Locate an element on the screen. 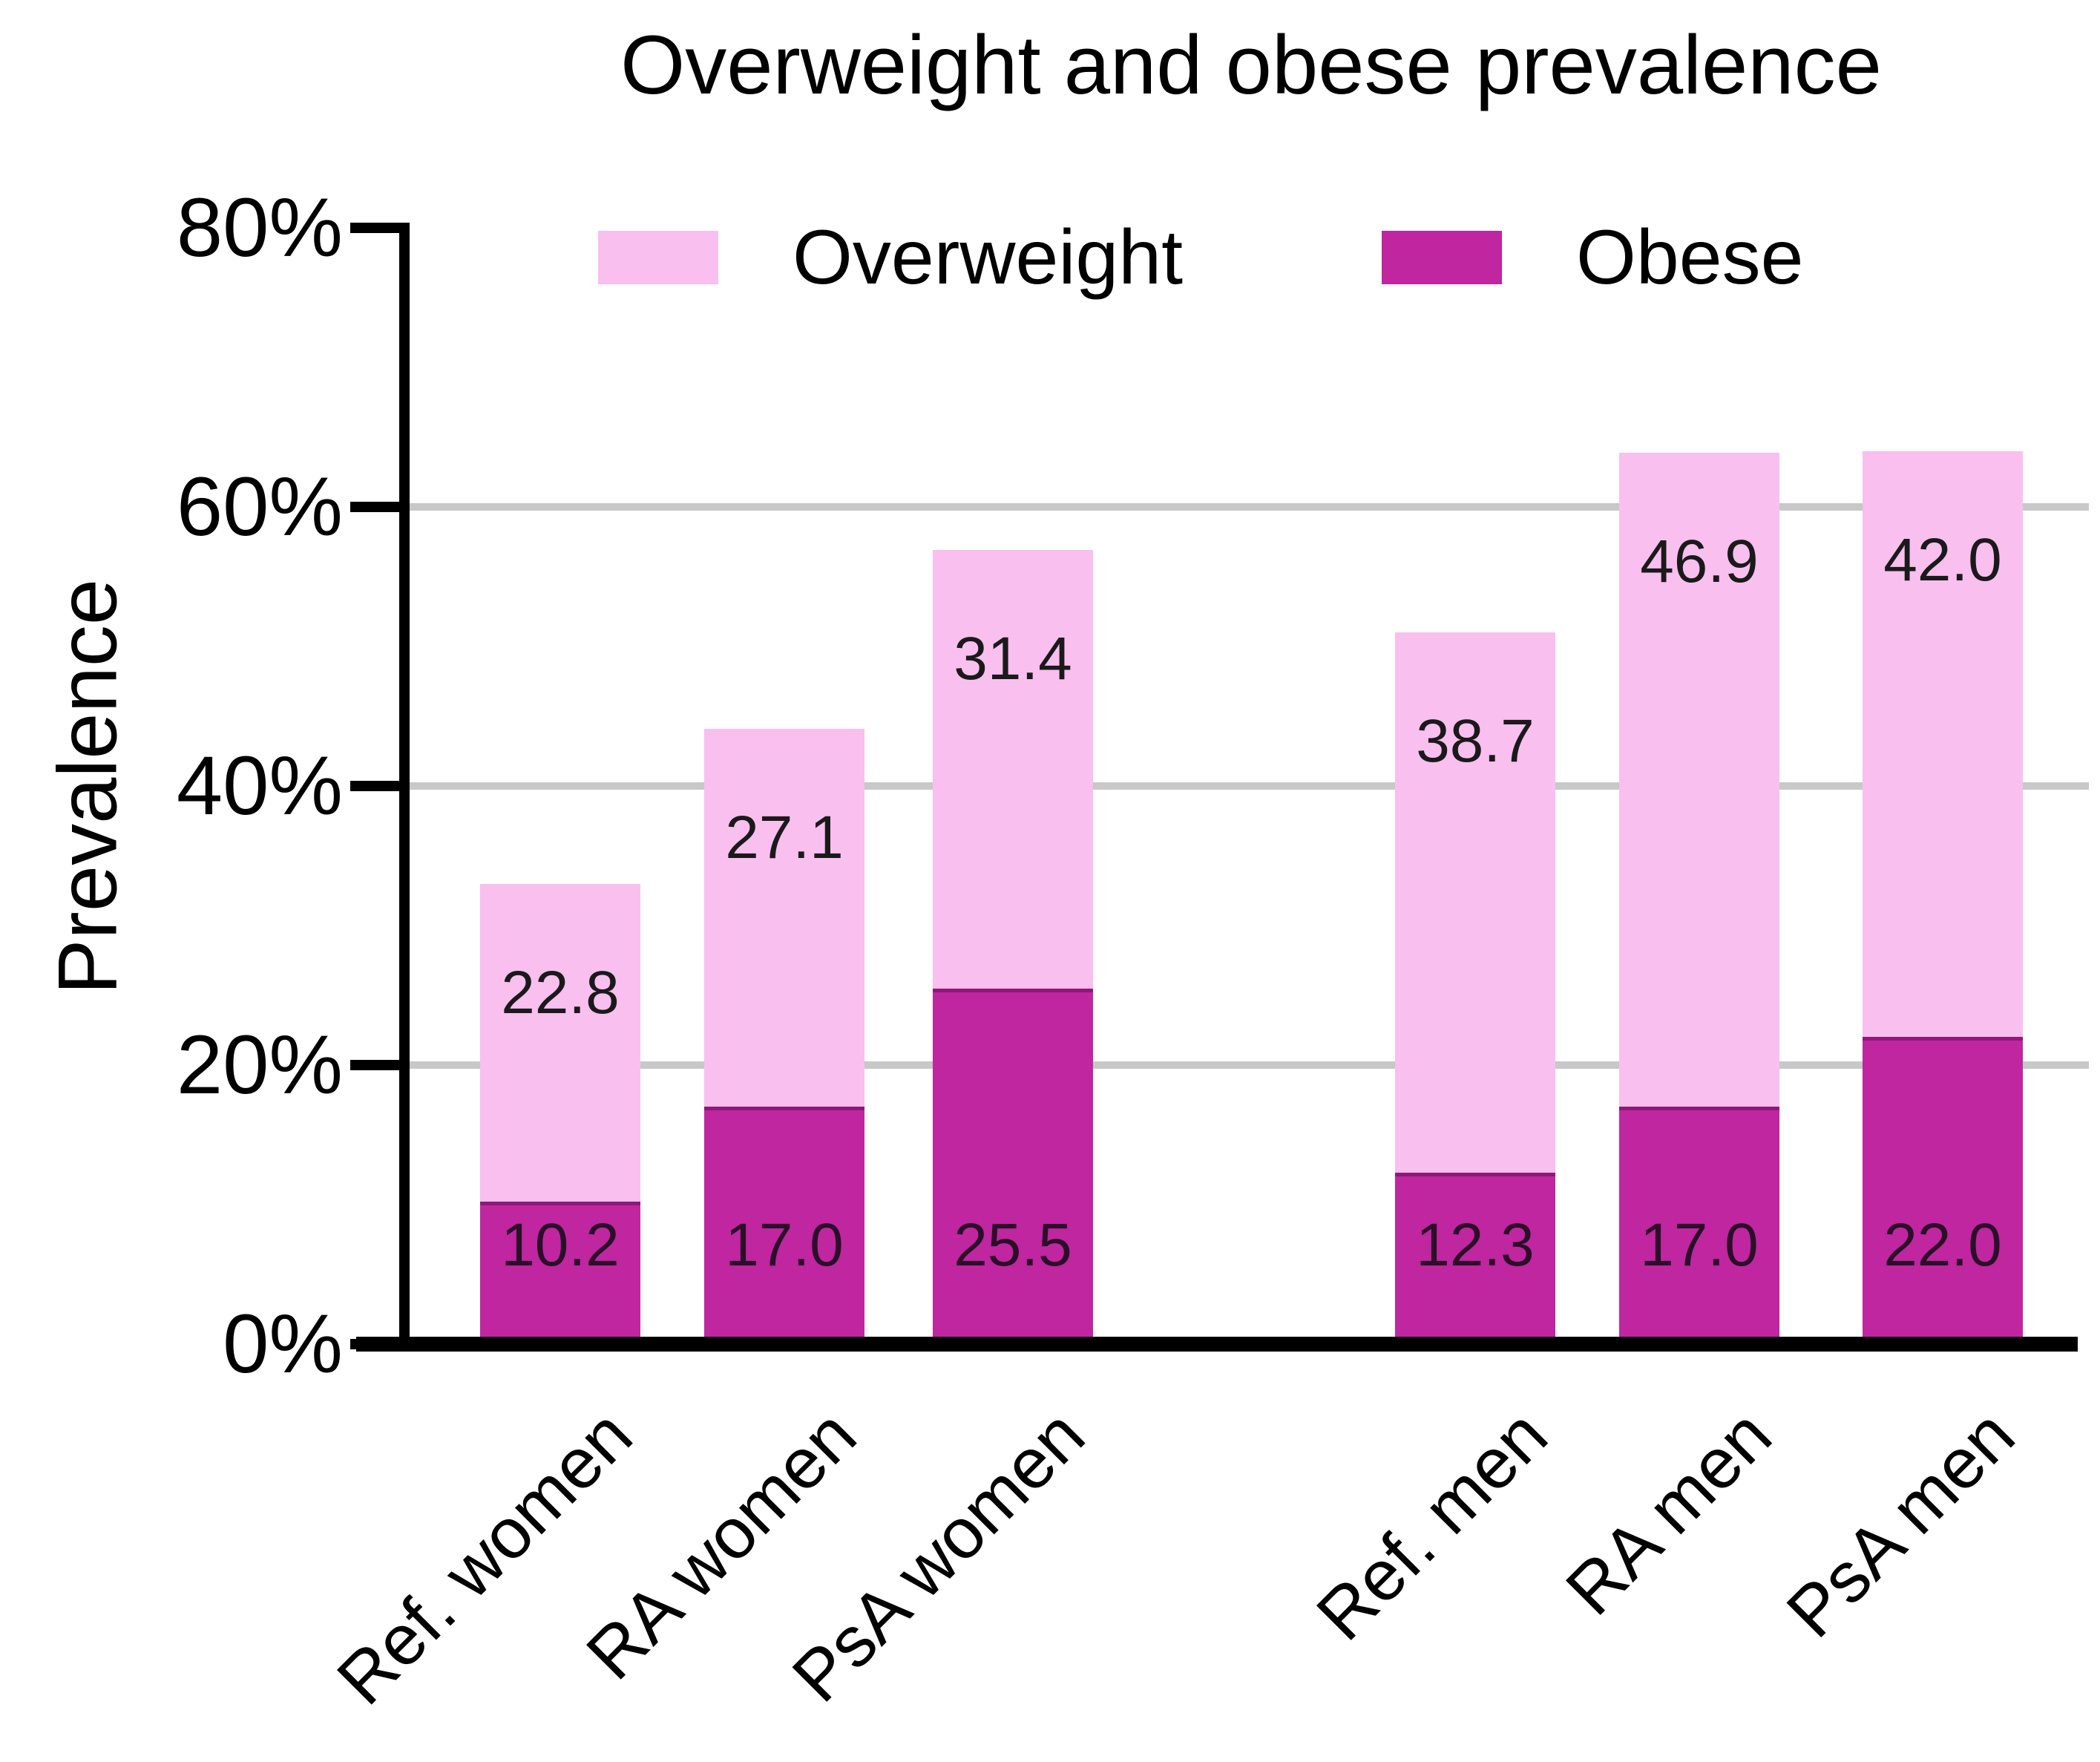  bar-value-label-obese-psa-men: 22.0 is located at coordinates (1943, 1245).